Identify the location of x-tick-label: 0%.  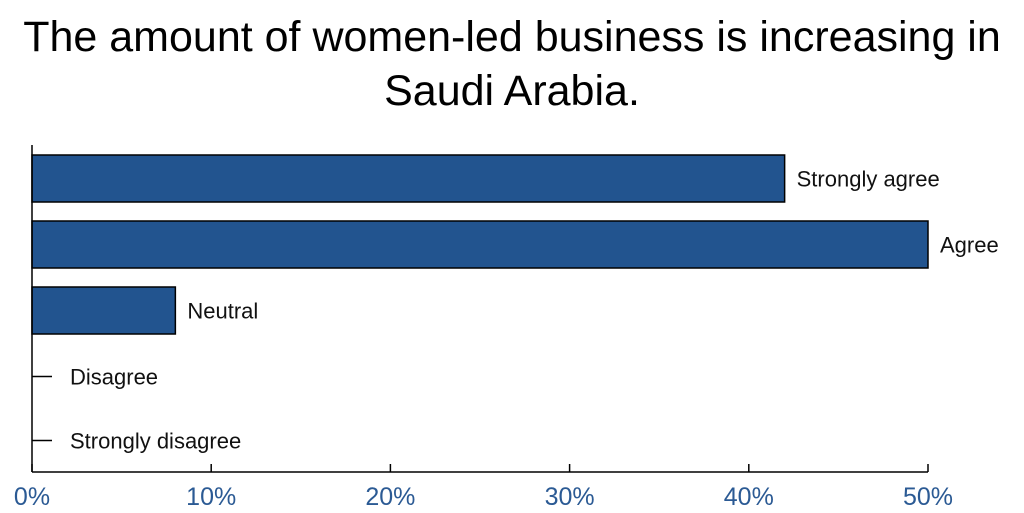
(32, 497).